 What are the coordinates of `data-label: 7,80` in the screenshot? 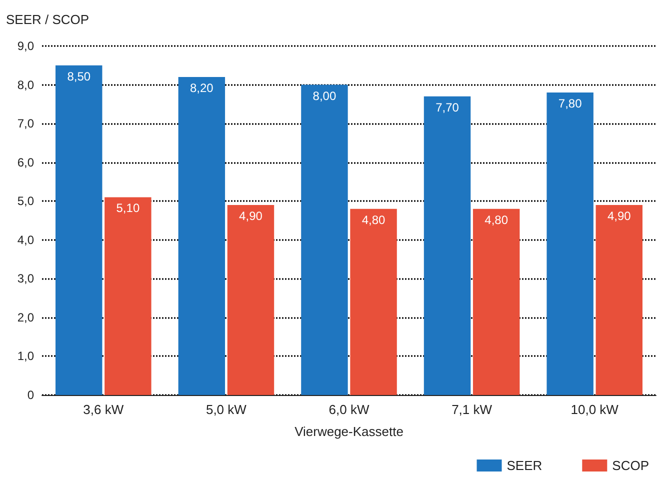 It's located at (570, 103).